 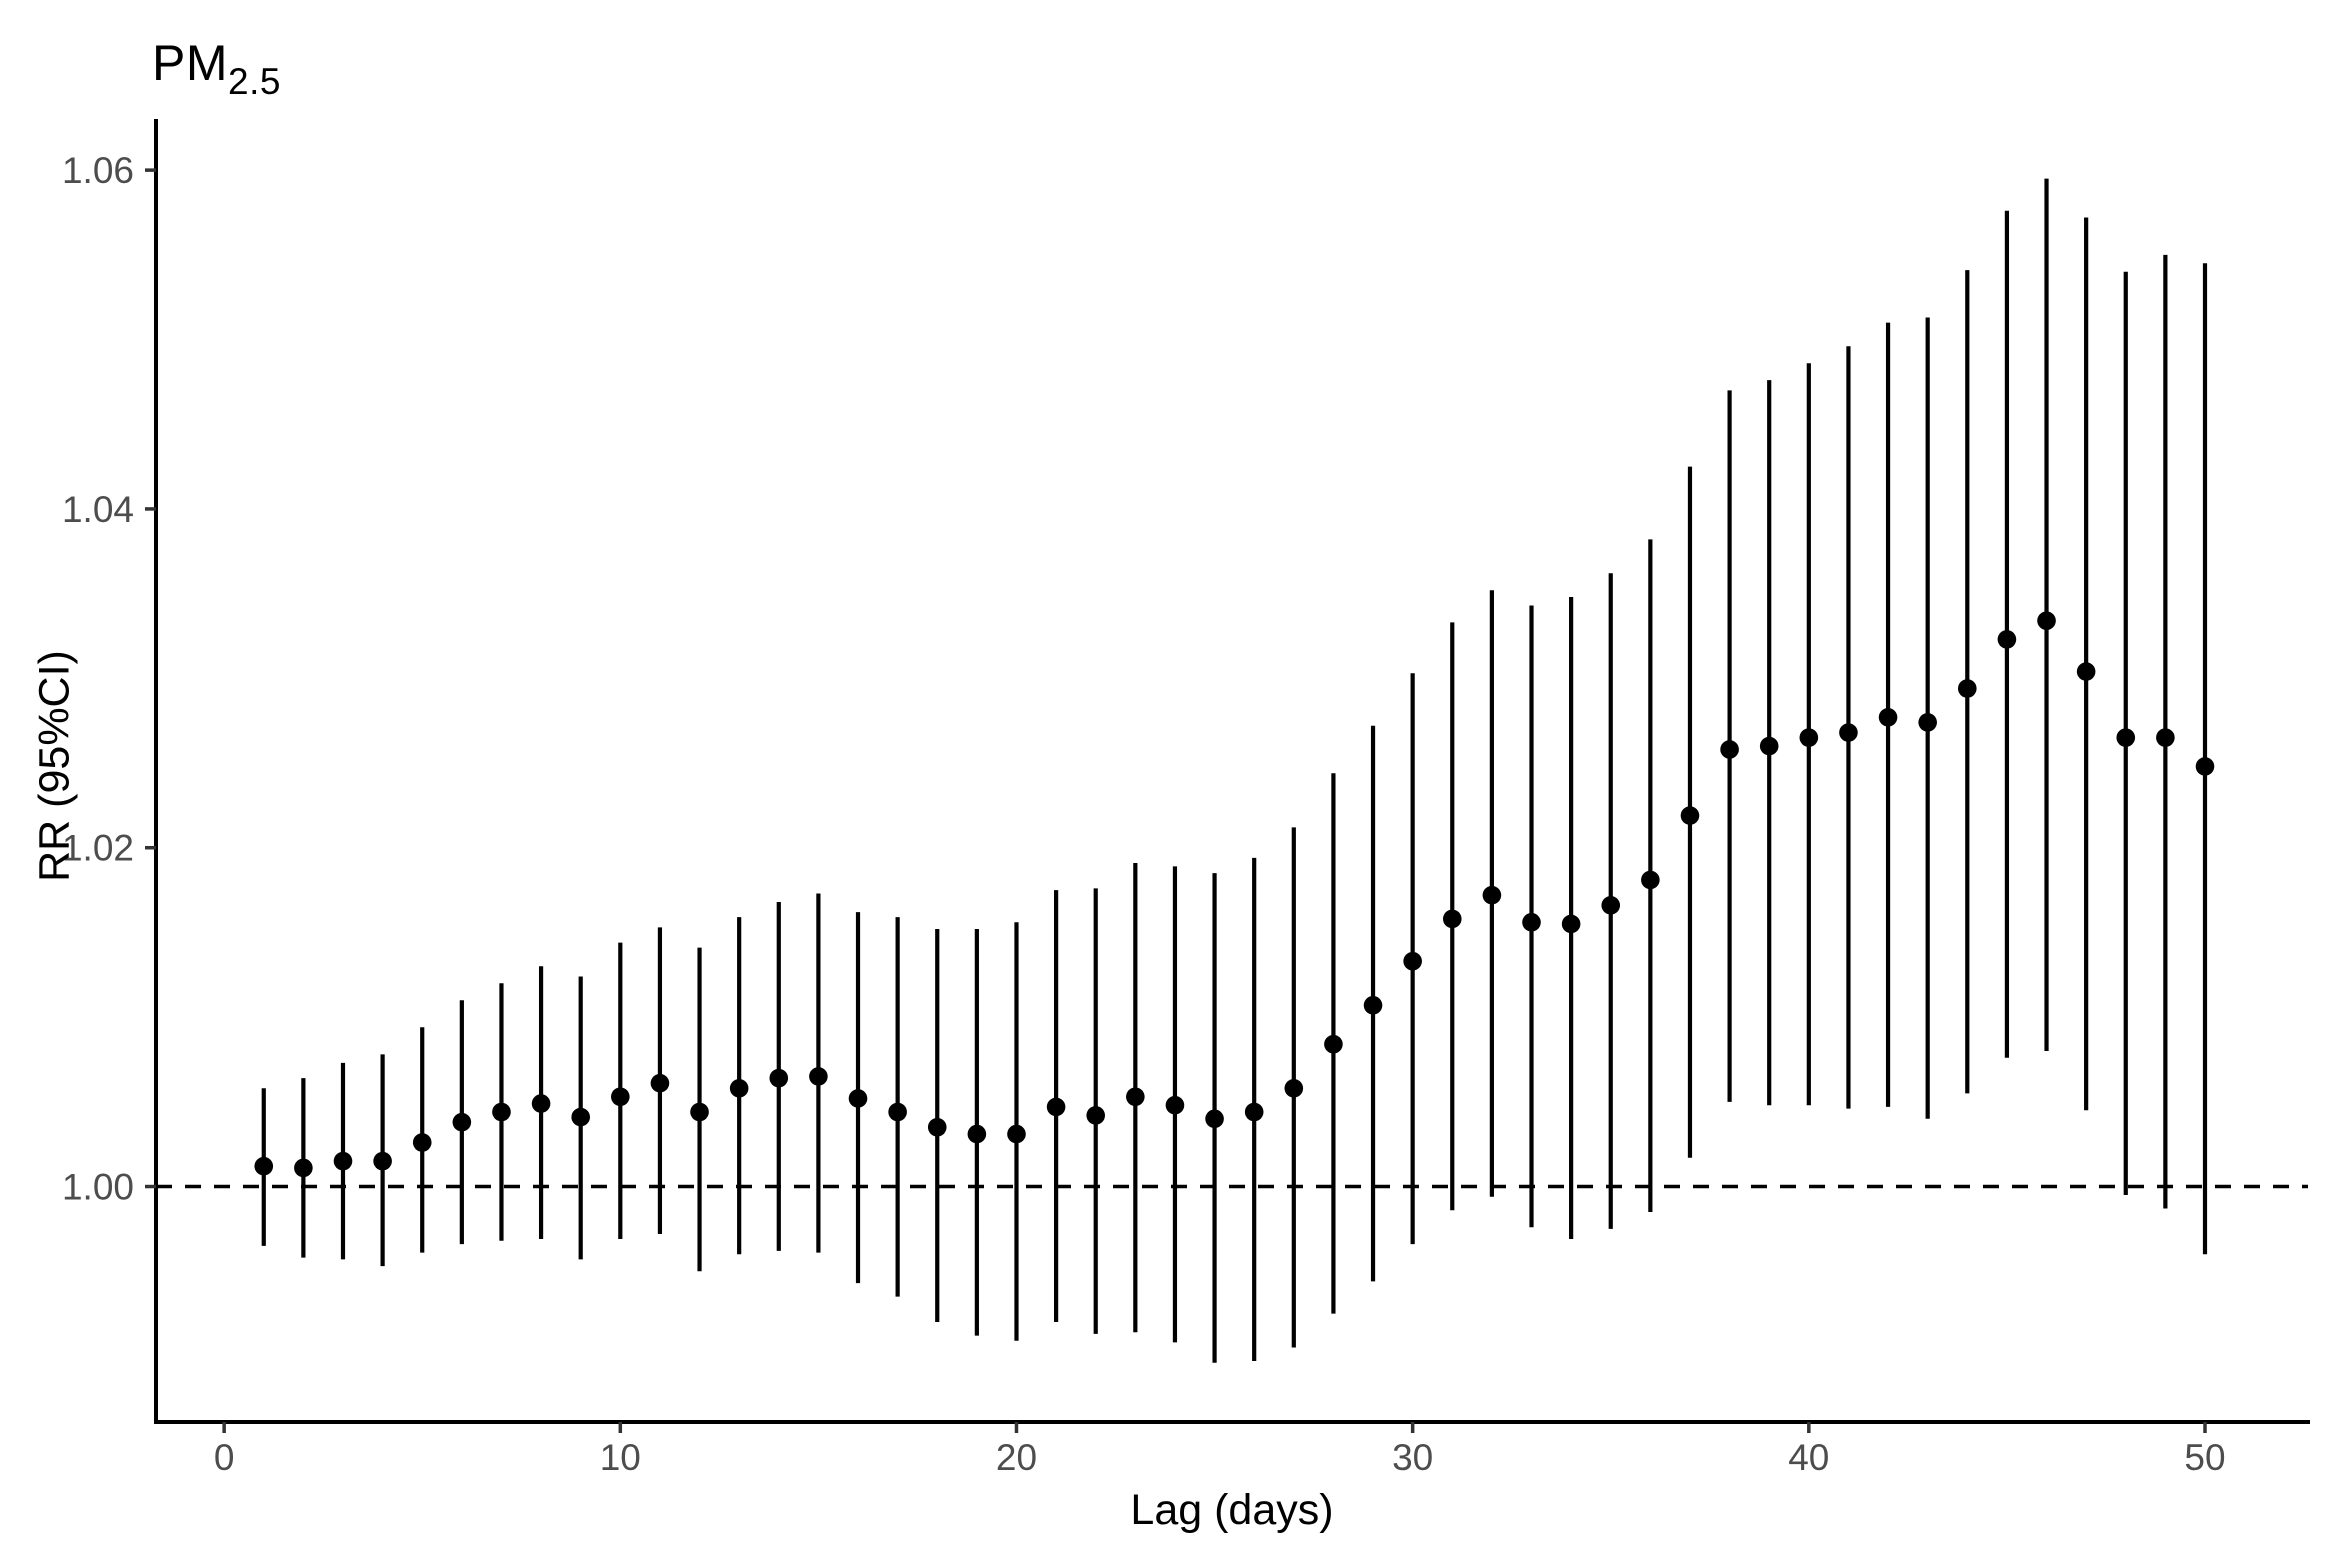 I want to click on x-tick-label-0: 0, so click(x=224, y=1457).